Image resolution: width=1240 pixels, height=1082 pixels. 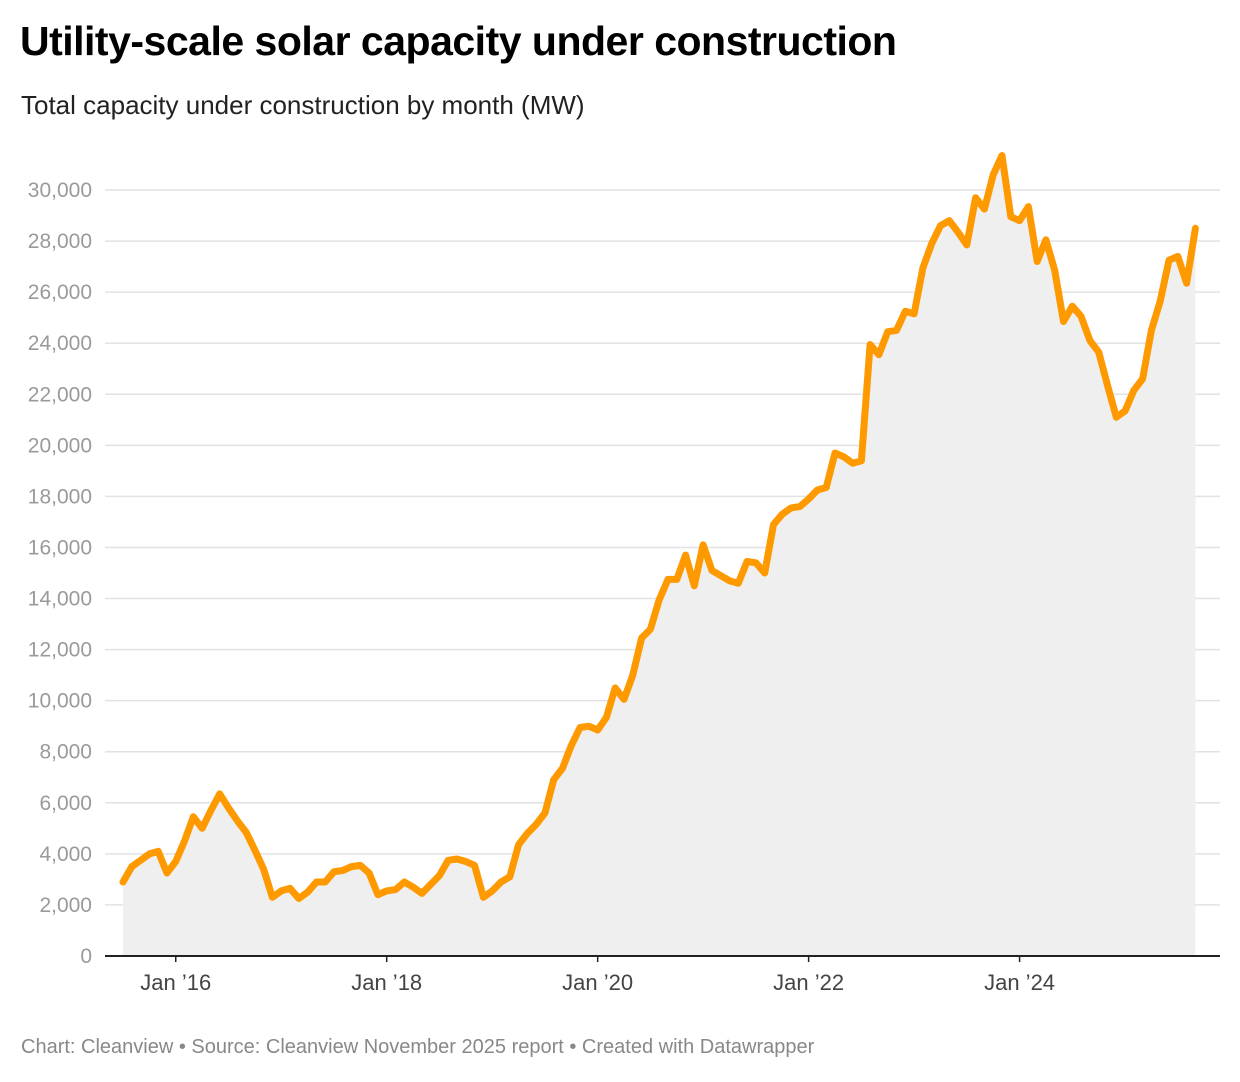 What do you see at coordinates (175, 982) in the screenshot?
I see `x-tick-label: Jan ’16` at bounding box center [175, 982].